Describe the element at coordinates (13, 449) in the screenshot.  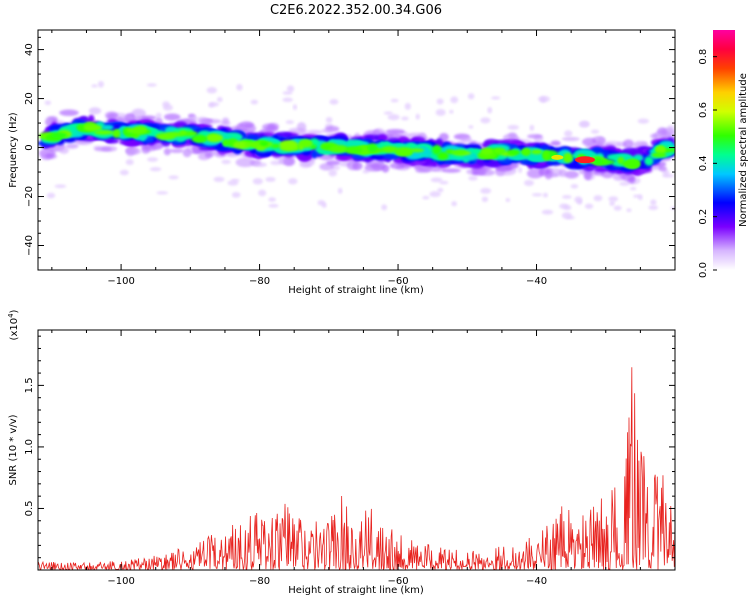
I see `snr-y-axis-label: SNR (10 * v/v)` at that location.